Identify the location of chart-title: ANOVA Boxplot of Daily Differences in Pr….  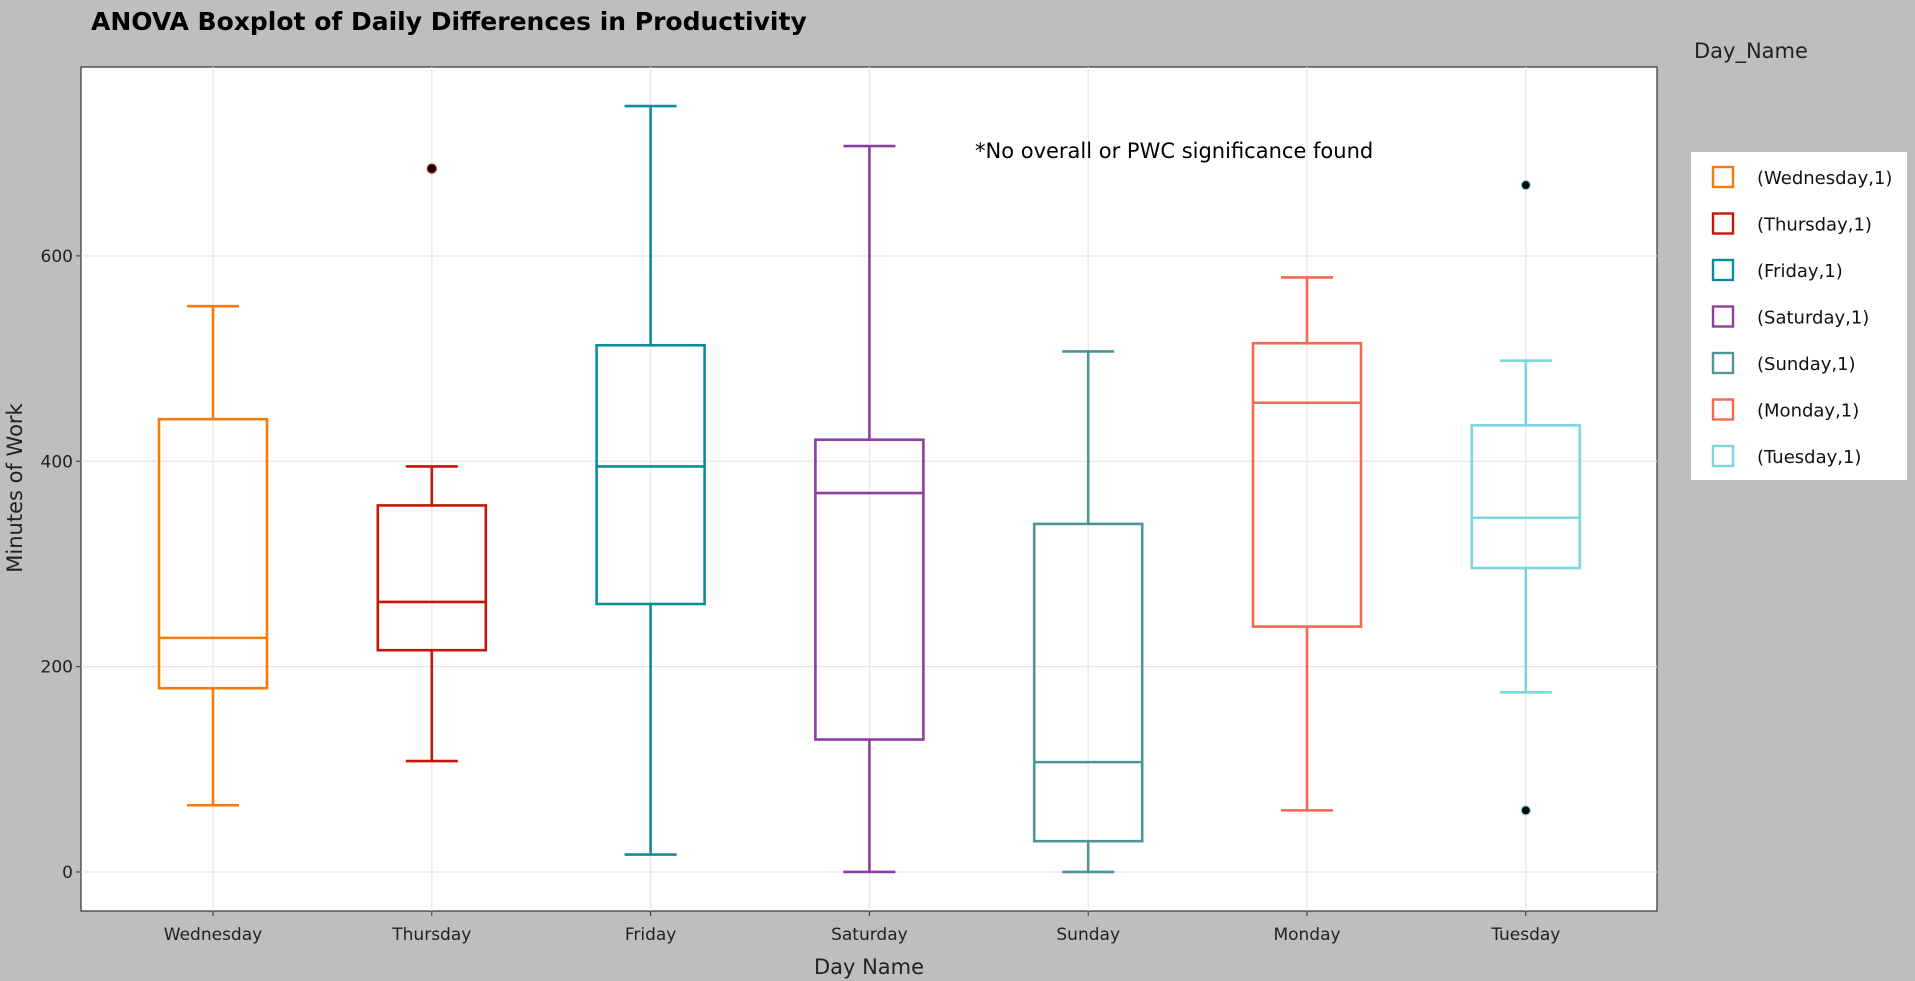
(449, 21).